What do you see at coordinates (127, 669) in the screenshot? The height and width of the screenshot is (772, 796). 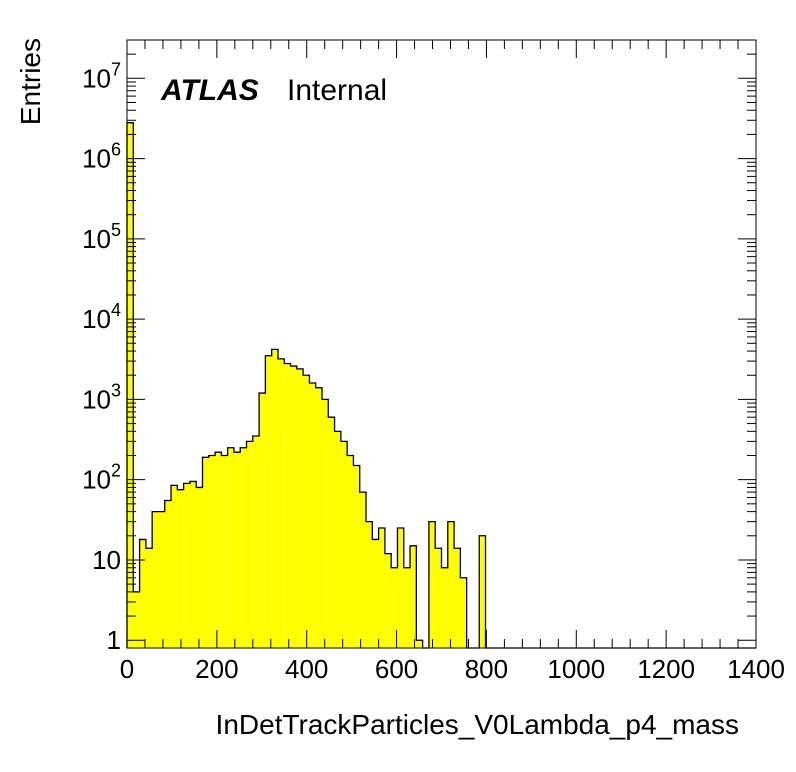 I see `x-tick-label: 0` at bounding box center [127, 669].